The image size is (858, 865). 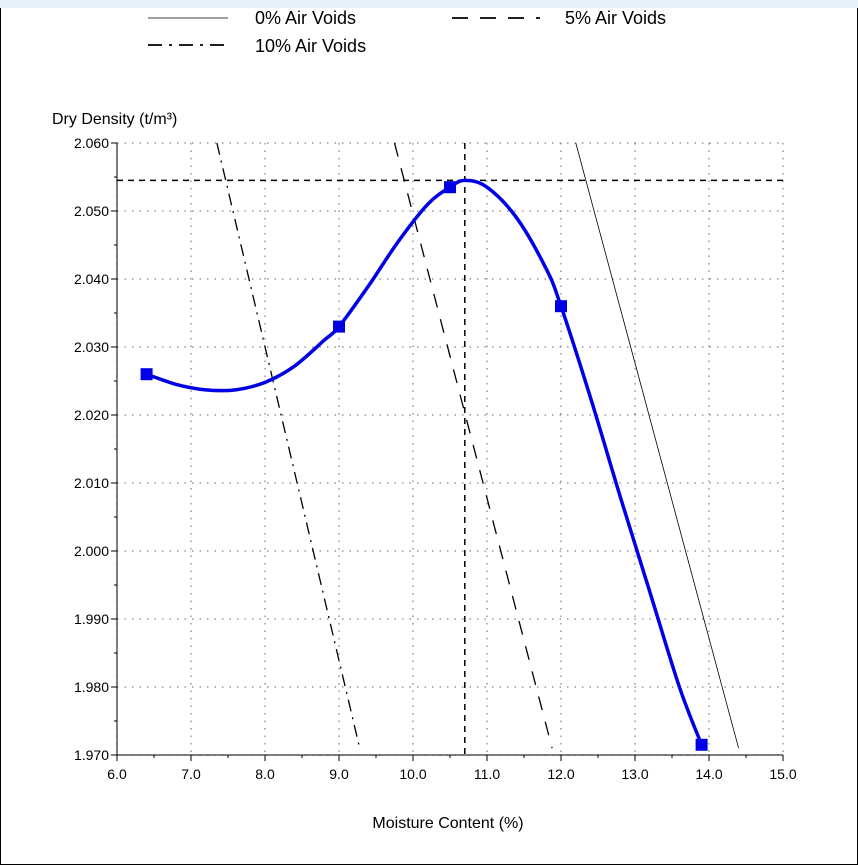 What do you see at coordinates (447, 823) in the screenshot?
I see `x-axis-title: Moisture Content (%)` at bounding box center [447, 823].